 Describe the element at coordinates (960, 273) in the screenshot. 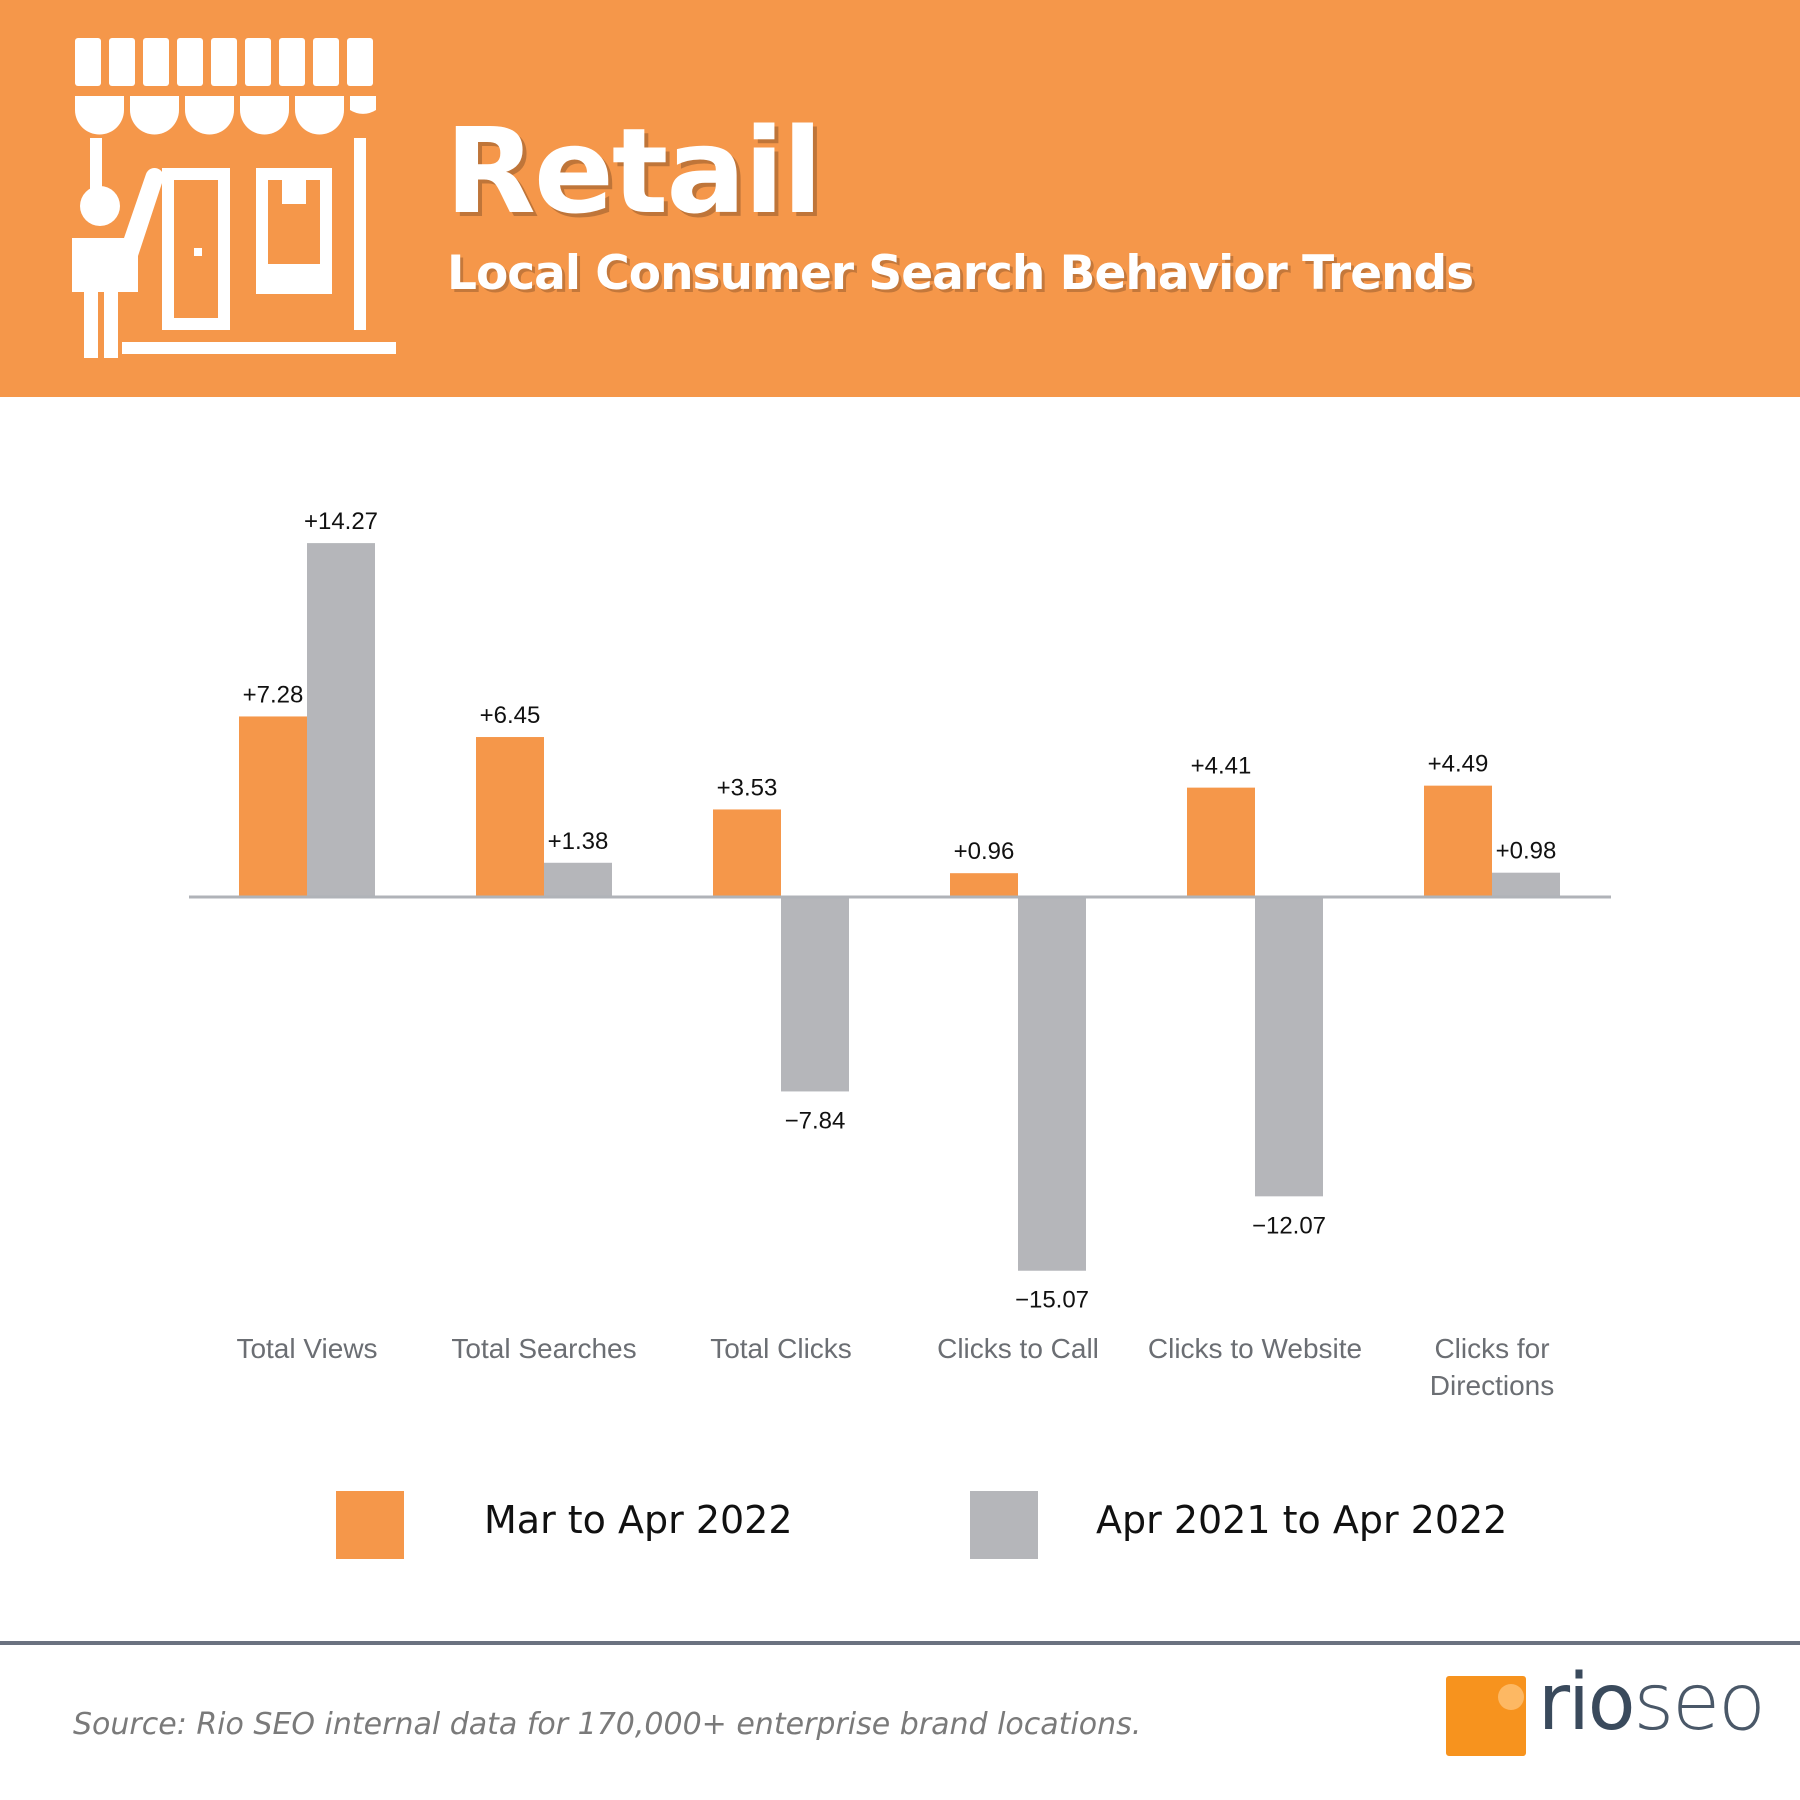

I see `page-subtitle: Local Consumer Search Behavior Trends` at that location.